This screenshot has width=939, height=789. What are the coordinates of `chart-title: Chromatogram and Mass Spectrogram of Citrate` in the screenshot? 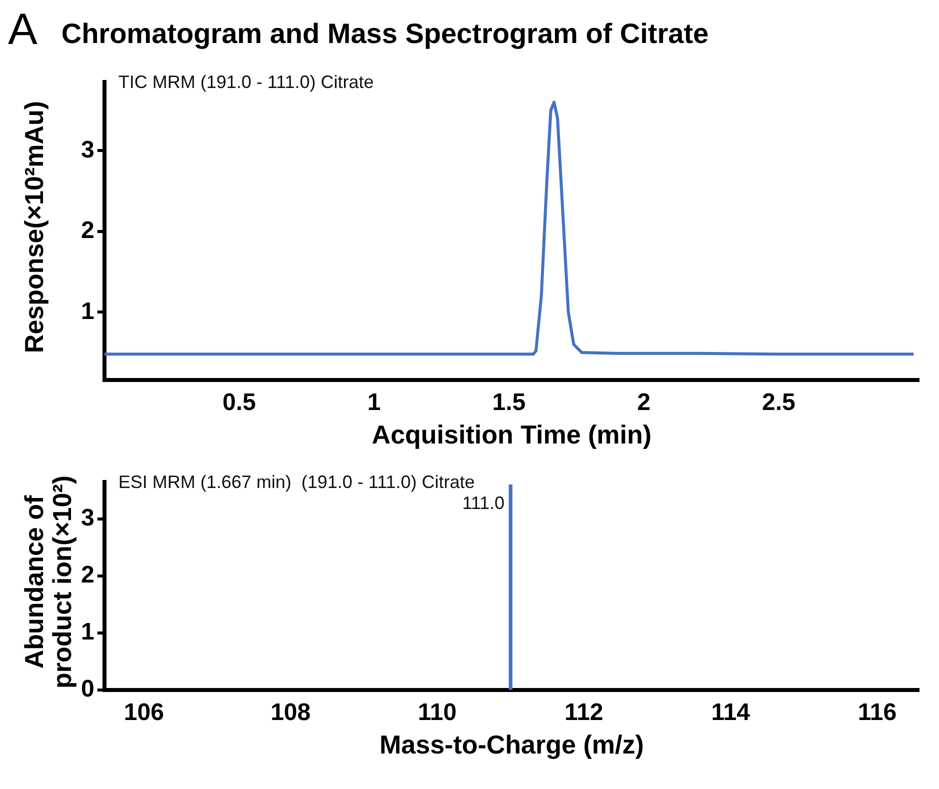 It's located at (385, 34).